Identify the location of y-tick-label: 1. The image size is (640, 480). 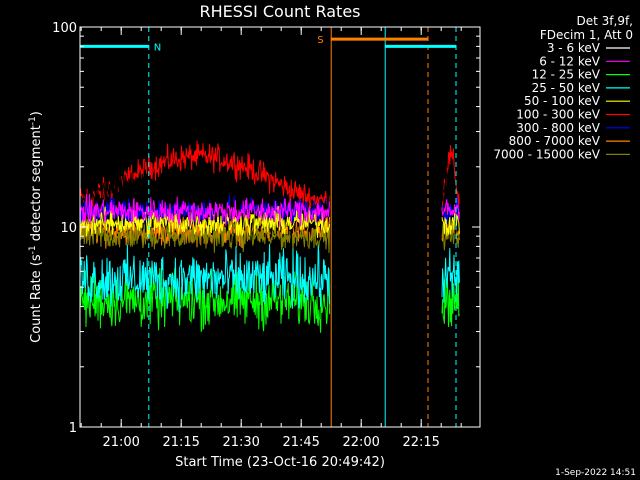
(73, 428).